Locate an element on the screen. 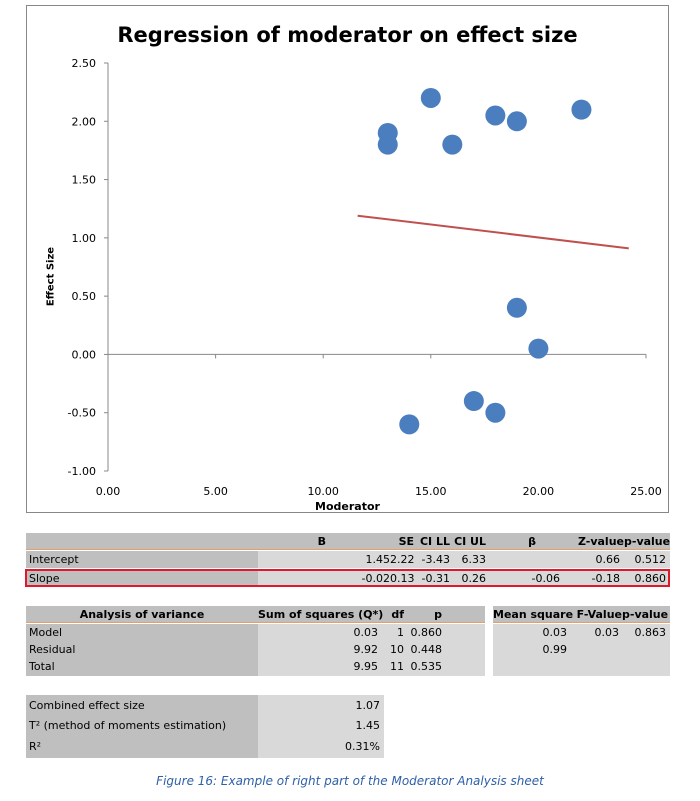 This screenshot has height=801, width=700. anova-model-ss: 0.03 is located at coordinates (366, 632).